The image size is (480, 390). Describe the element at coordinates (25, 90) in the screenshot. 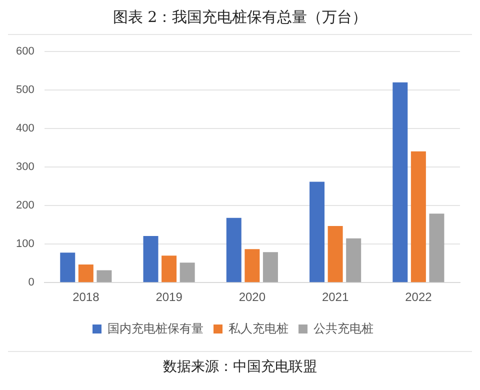

I see `y-tick-label: 500` at that location.